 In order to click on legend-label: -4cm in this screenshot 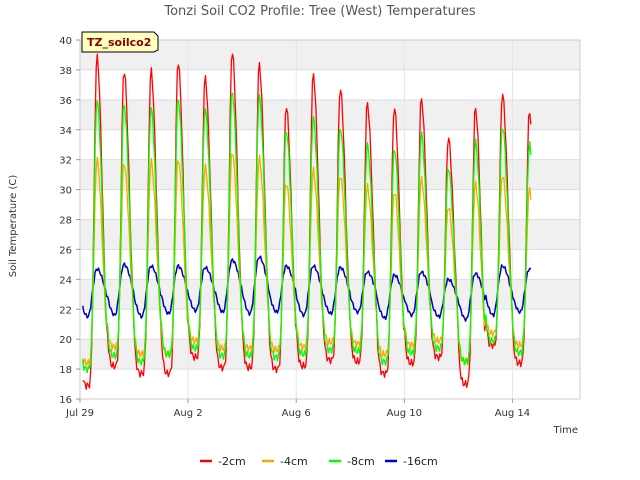, I will do `click(294, 461)`.